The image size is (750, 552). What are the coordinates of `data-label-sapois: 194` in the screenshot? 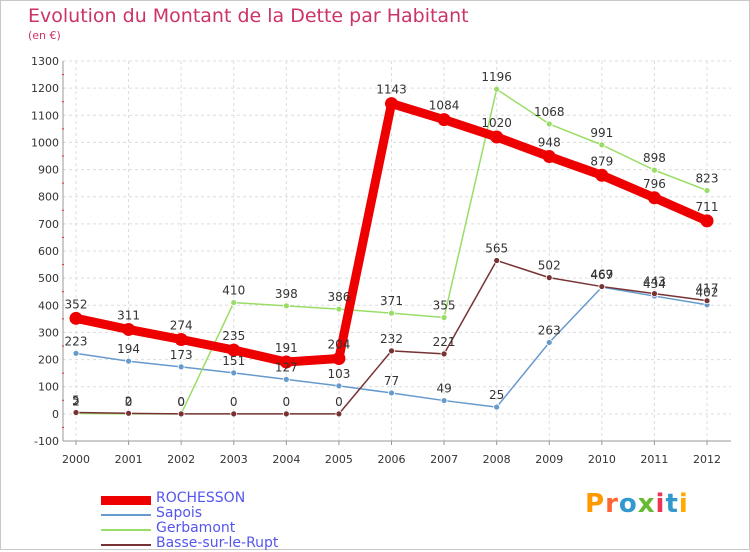 It's located at (128, 349).